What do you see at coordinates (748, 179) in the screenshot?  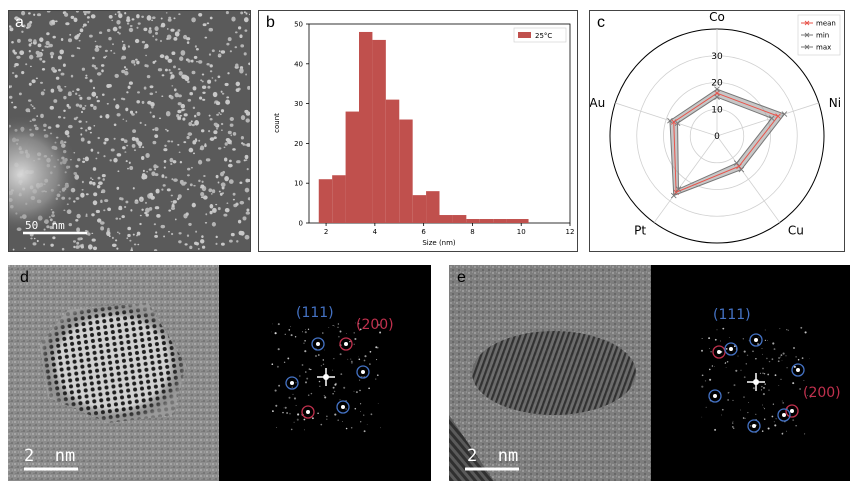 I see `radar-spoke` at bounding box center [748, 179].